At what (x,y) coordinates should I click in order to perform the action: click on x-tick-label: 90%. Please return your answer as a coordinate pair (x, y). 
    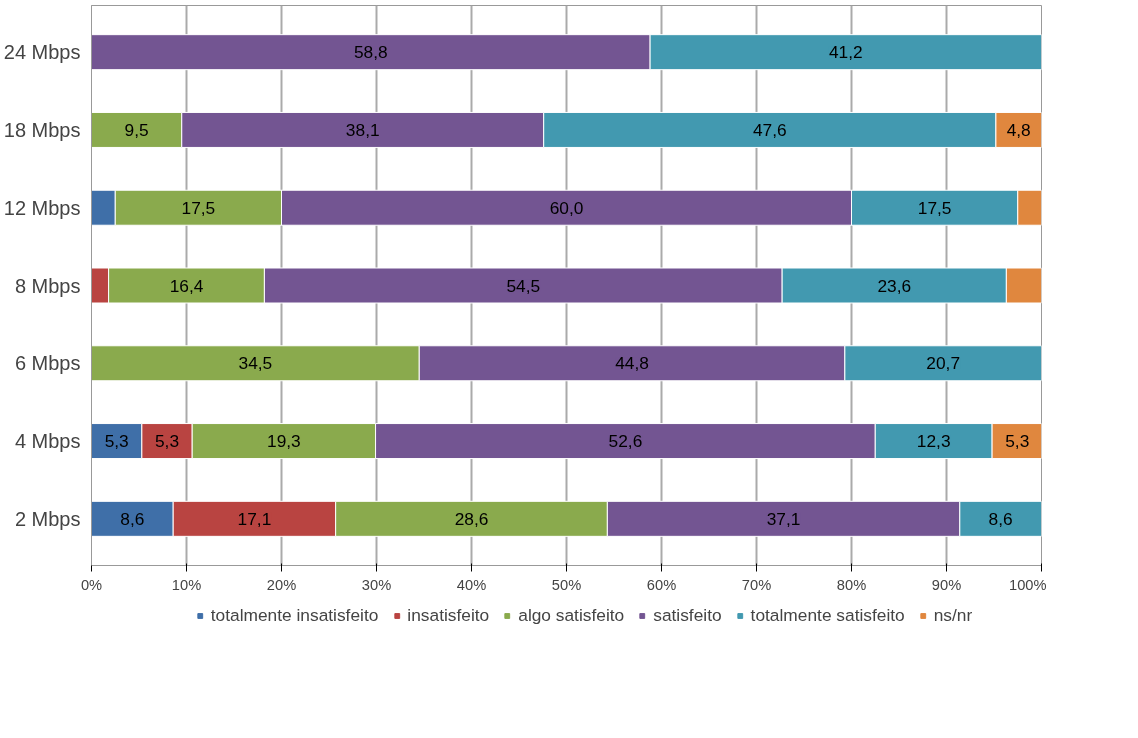
    Looking at the image, I should click on (946, 584).